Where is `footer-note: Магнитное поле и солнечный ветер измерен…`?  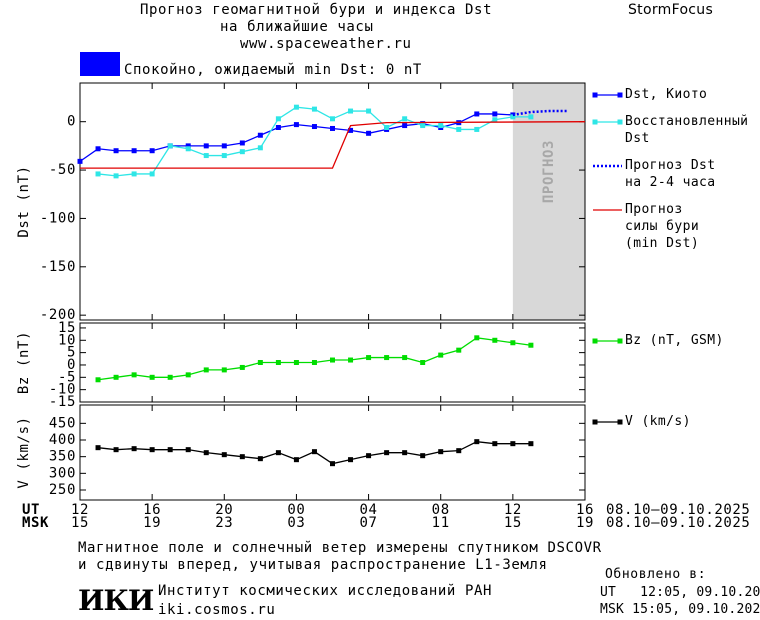 footer-note: Магнитное поле и солнечный ветер измерен… is located at coordinates (340, 548).